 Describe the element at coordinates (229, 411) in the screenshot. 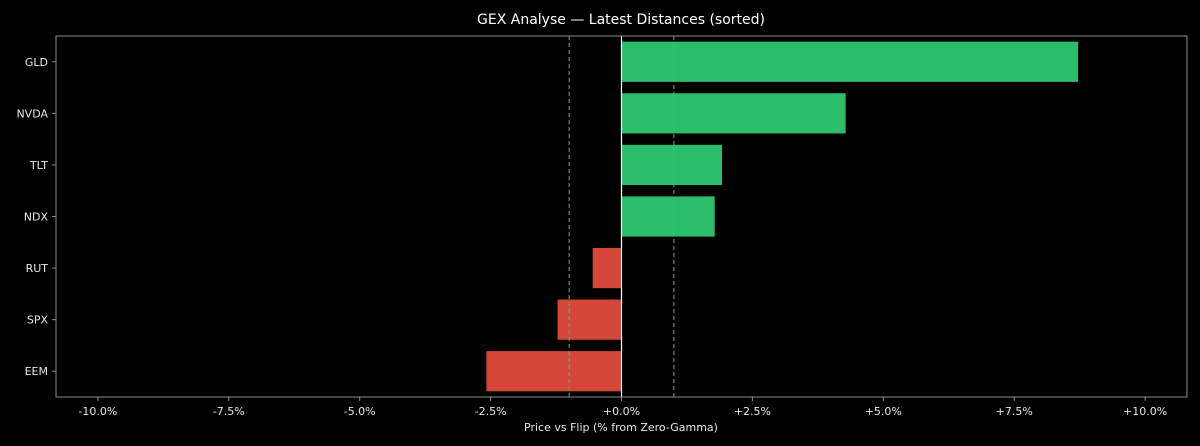

I see `x-tick-label: -7.5%` at that location.